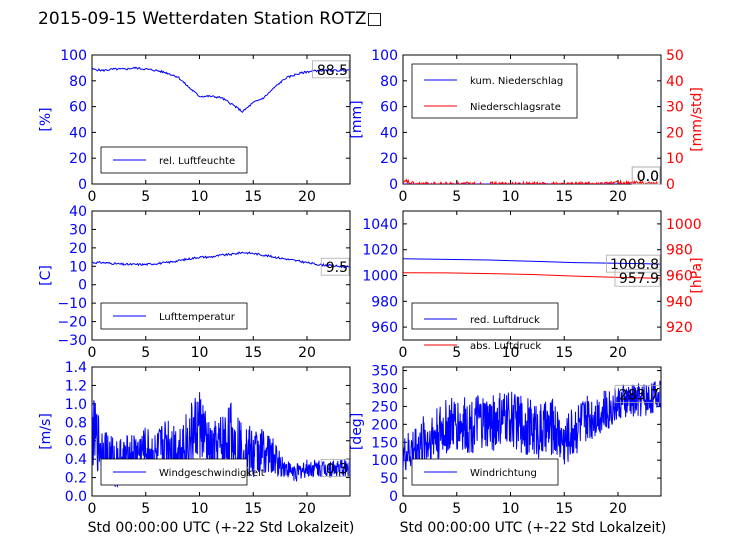 The image size is (736, 552). I want to click on wind-direction-plot-area, so click(532, 426).